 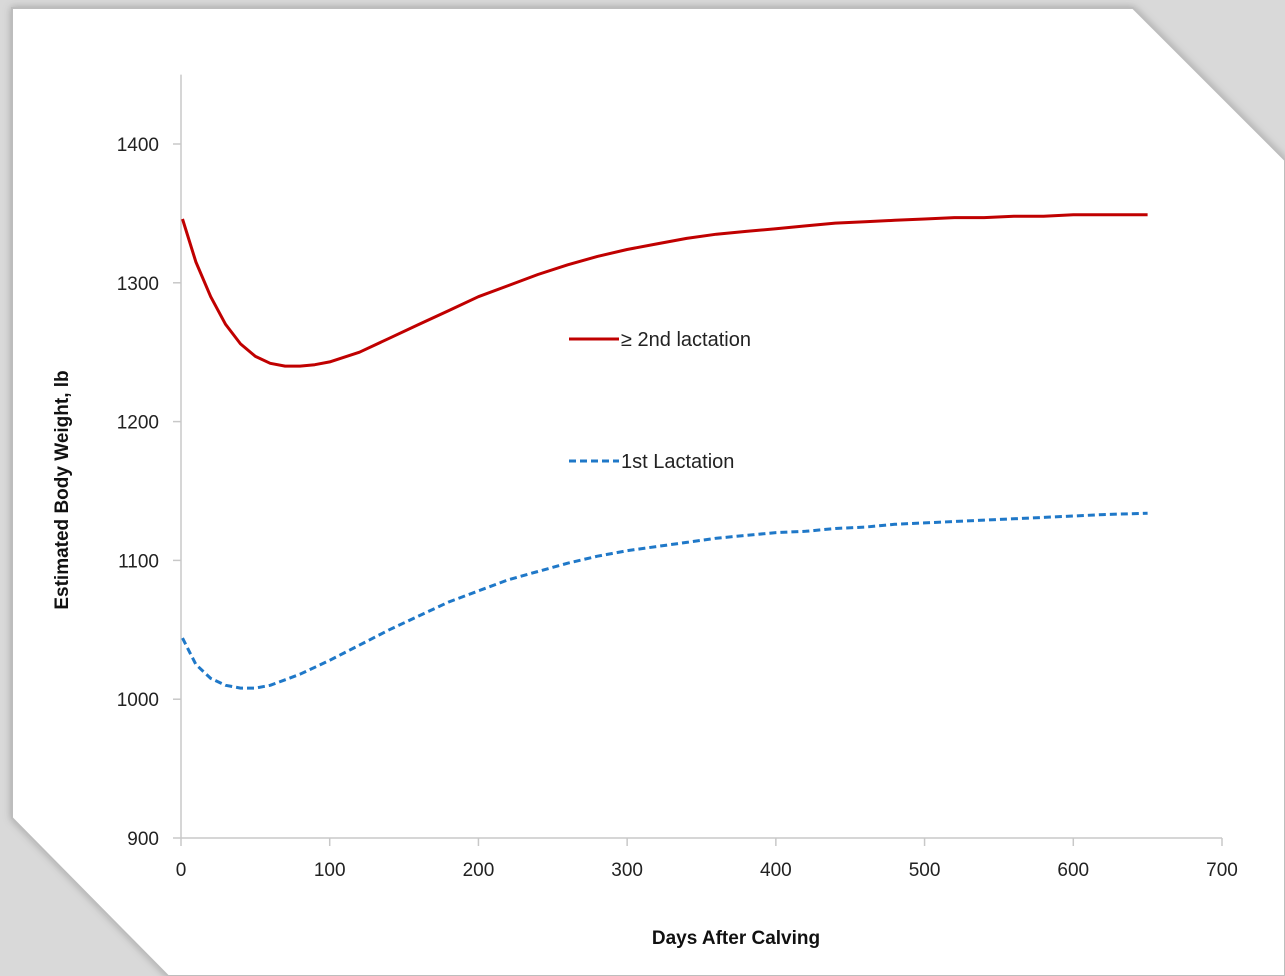 I want to click on x-tick-label: 200, so click(x=479, y=870).